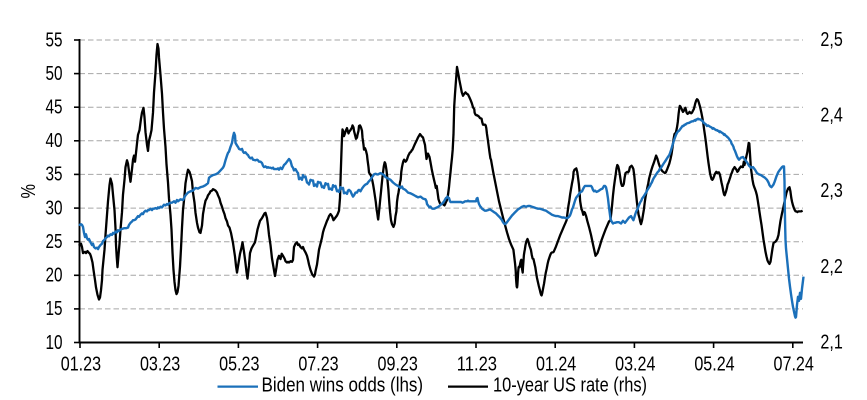  I want to click on svg-text: 10-year US rate (rhs), so click(570, 385).